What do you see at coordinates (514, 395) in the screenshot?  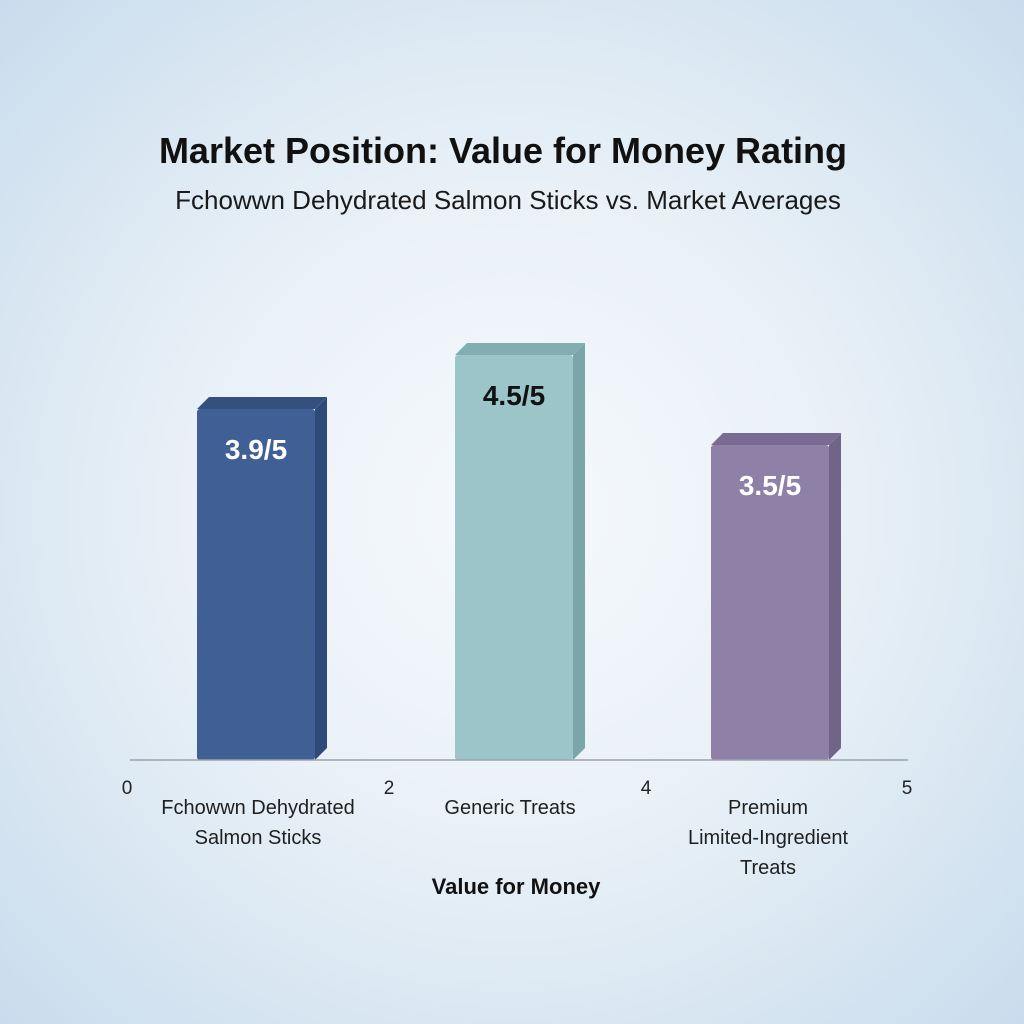 I see `data-label: 4.5/5` at bounding box center [514, 395].